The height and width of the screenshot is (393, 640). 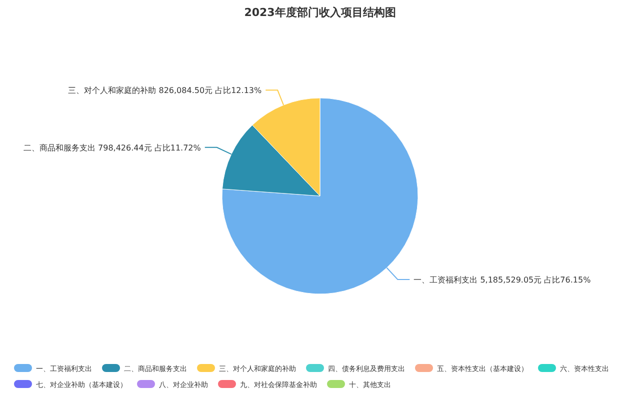 What do you see at coordinates (320, 12) in the screenshot?
I see `chart-title: 2023年度部门收入项目结构图` at bounding box center [320, 12].